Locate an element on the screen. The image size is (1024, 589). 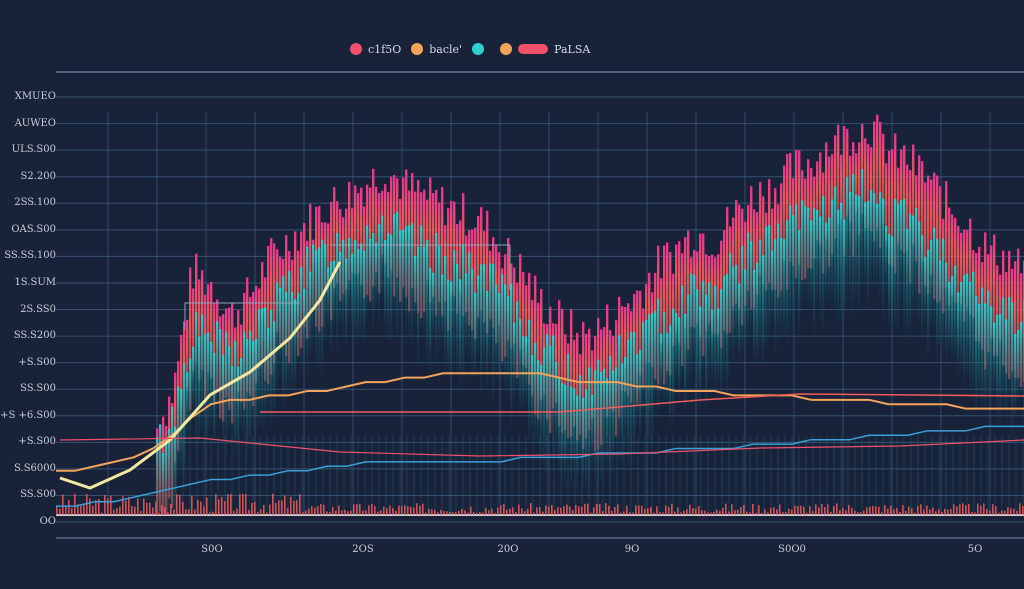
x-tick-label: S0O0 is located at coordinates (792, 549).